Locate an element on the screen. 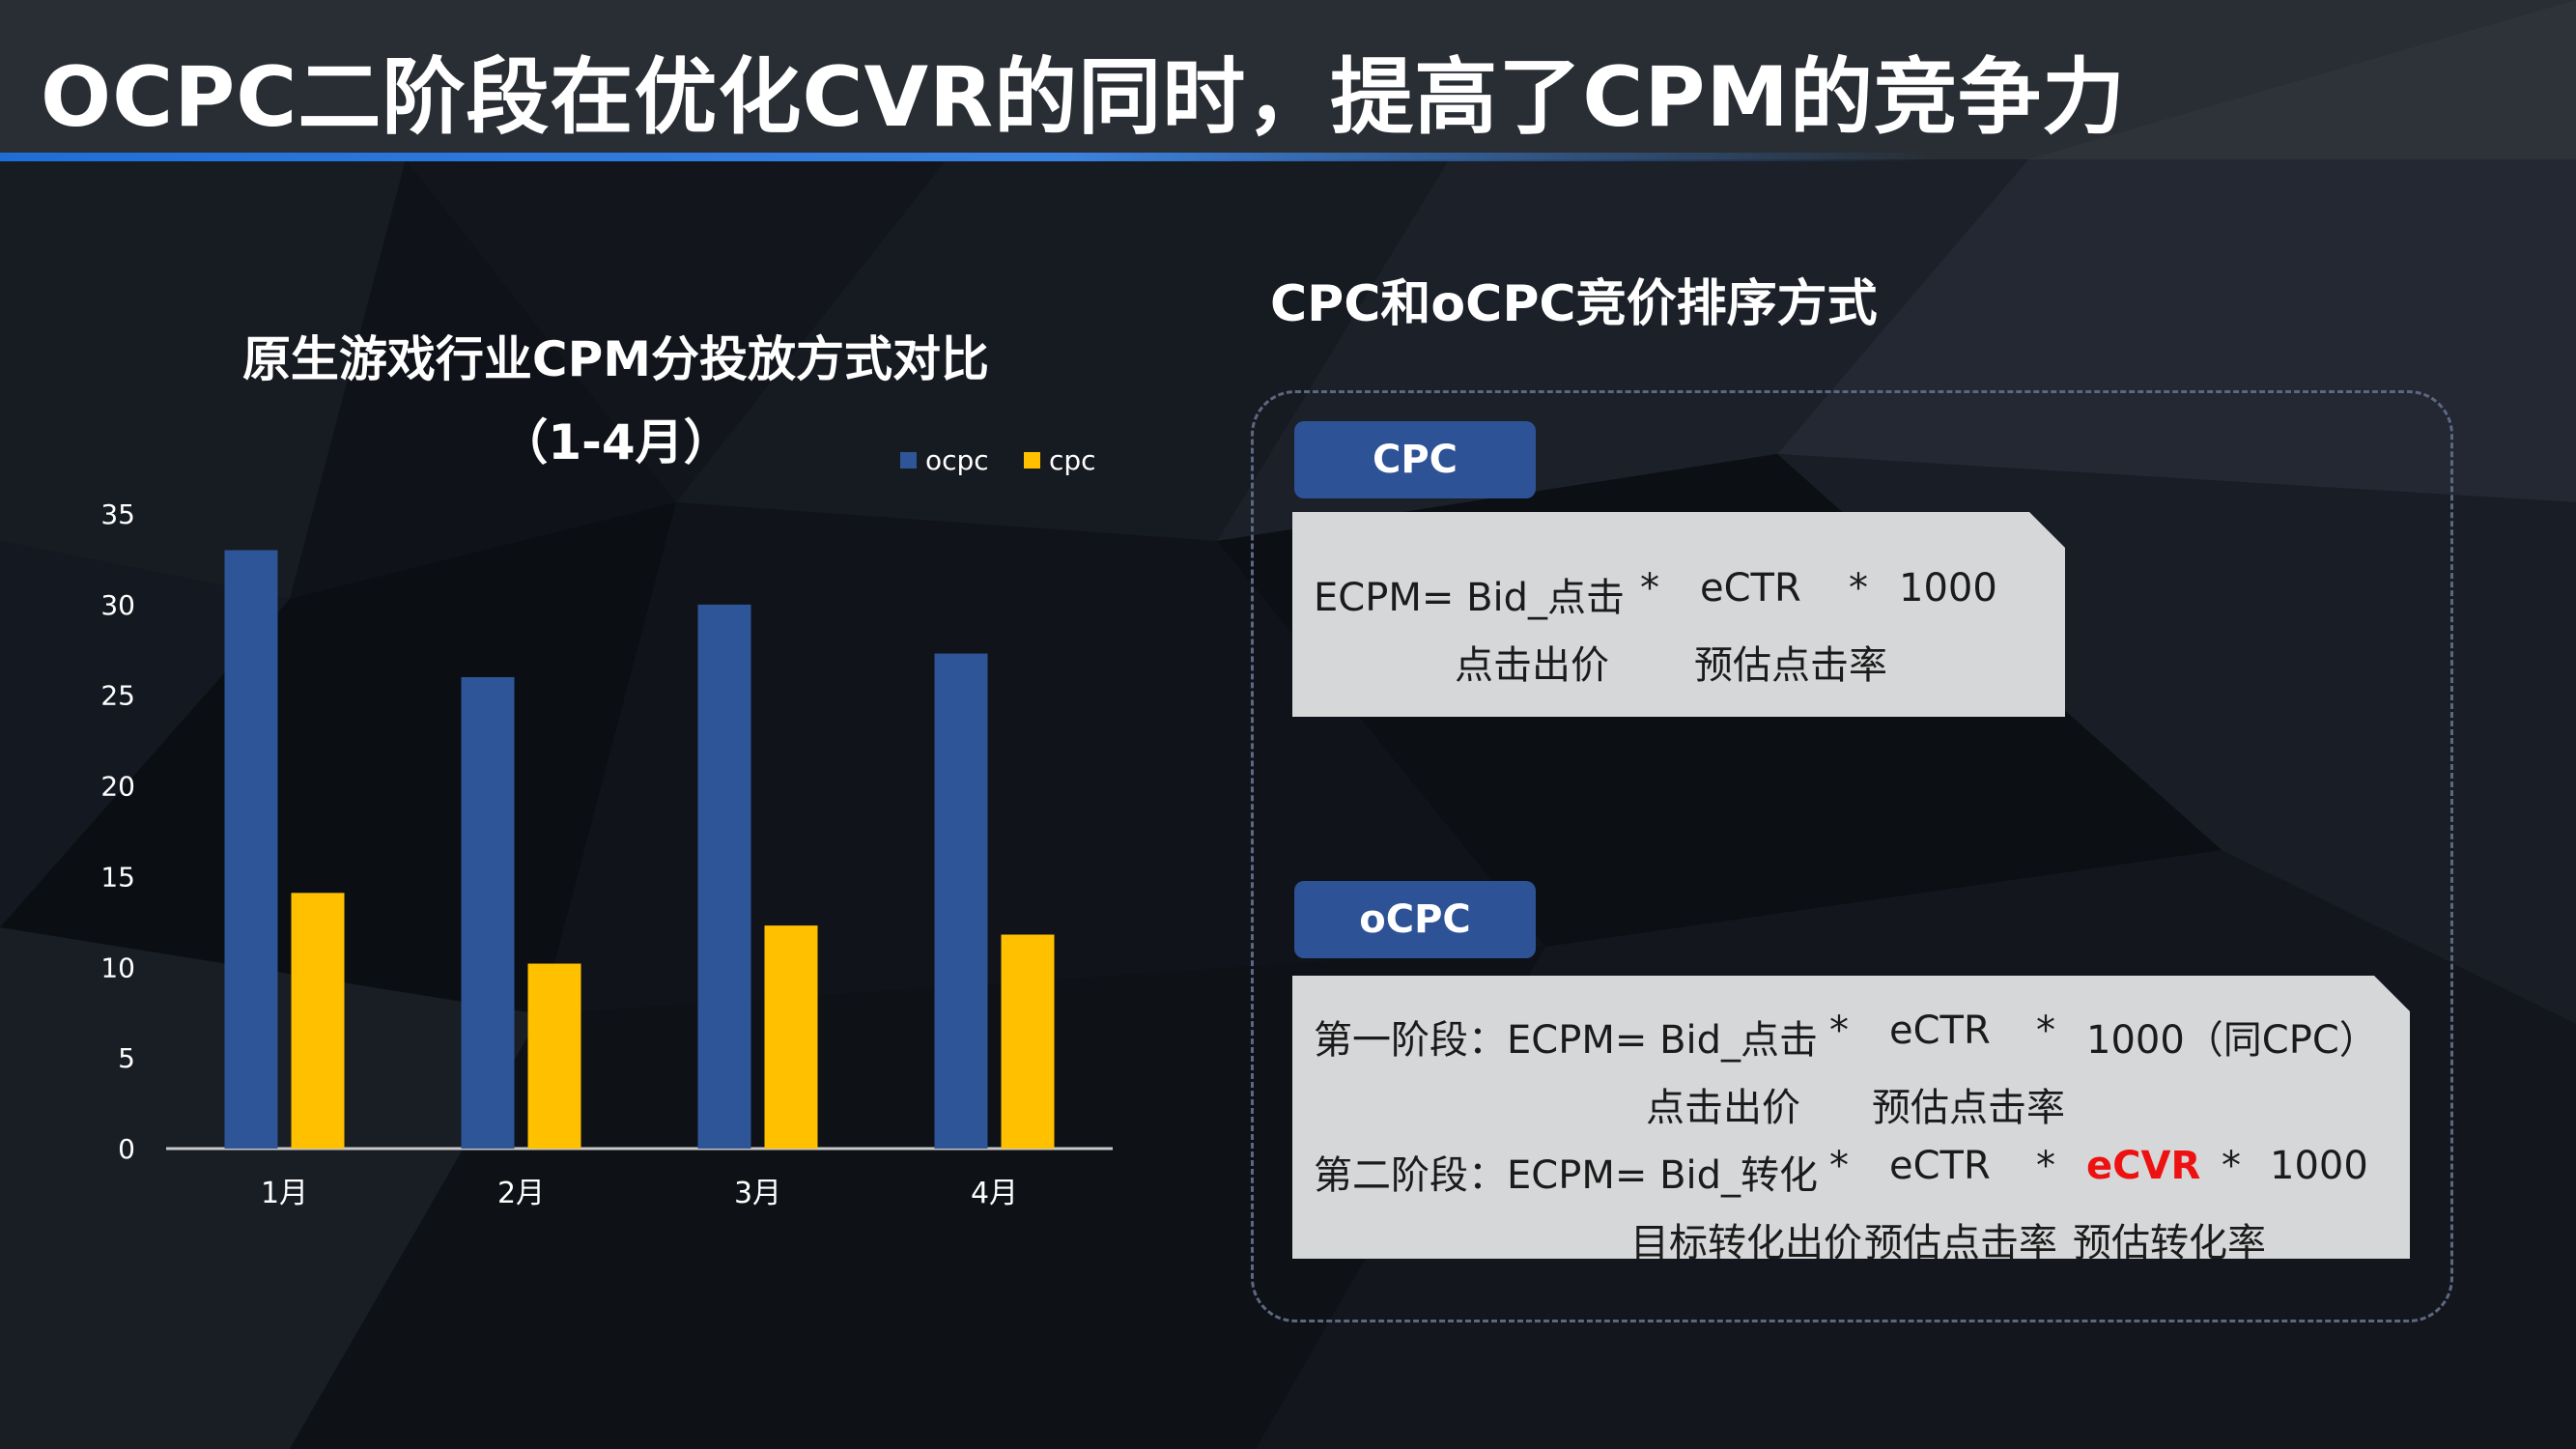 The width and height of the screenshot is (2576, 1449). y-tick-label: 0 is located at coordinates (126, 1149).